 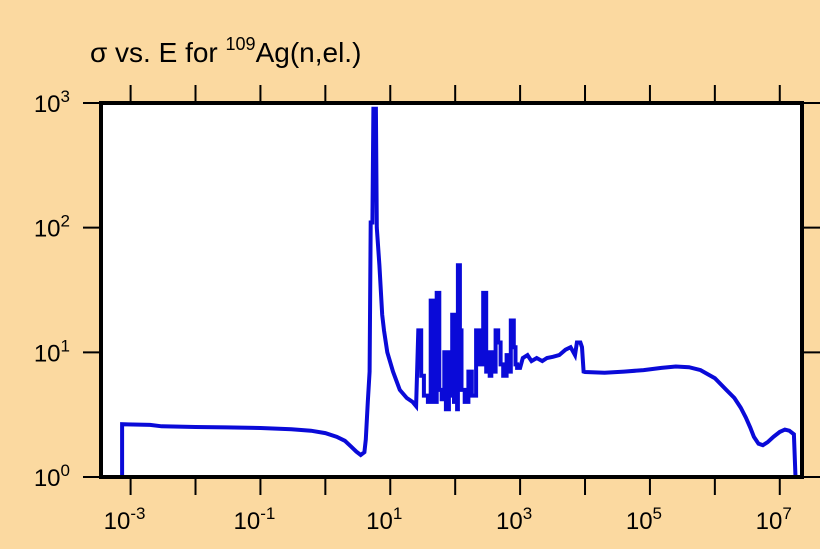 I want to click on x-tick-label: 10⁵, so click(x=644, y=519).